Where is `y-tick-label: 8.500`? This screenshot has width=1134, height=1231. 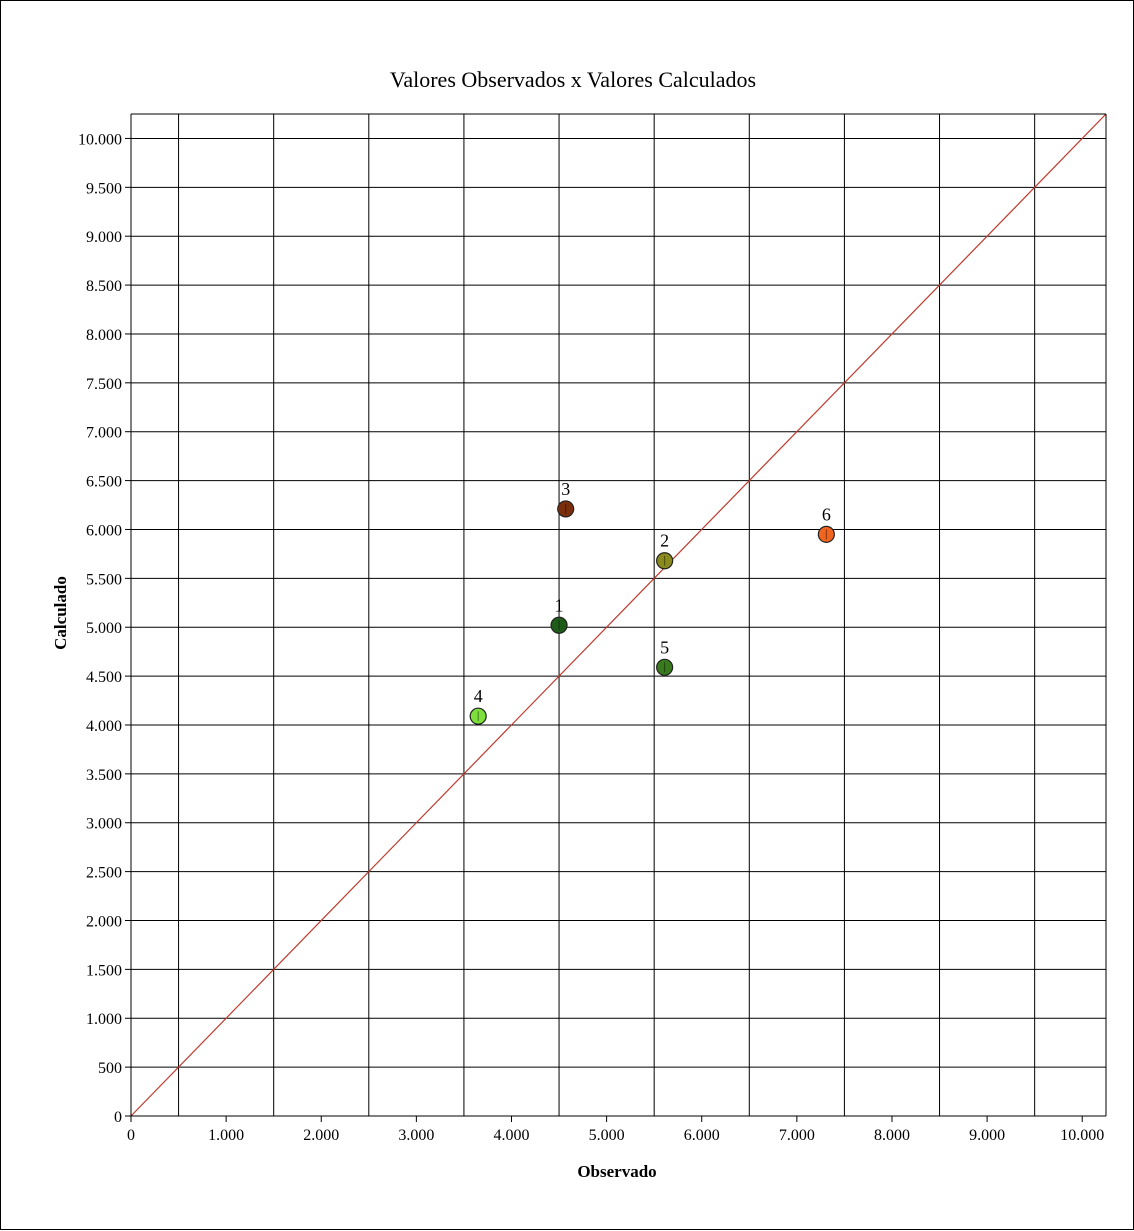 y-tick-label: 8.500 is located at coordinates (104, 286).